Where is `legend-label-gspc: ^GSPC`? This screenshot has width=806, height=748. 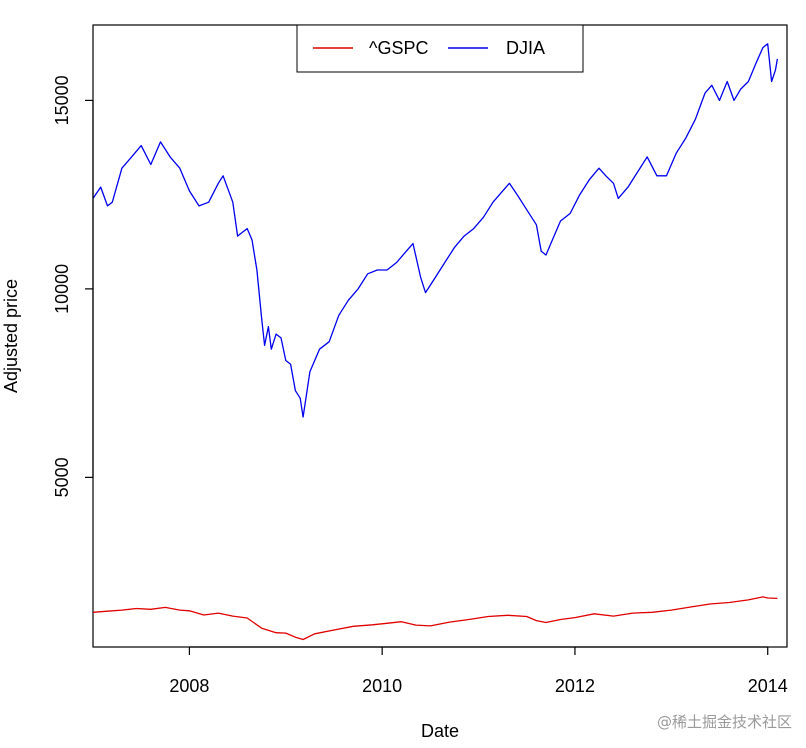
legend-label-gspc: ^GSPC is located at coordinates (398, 48).